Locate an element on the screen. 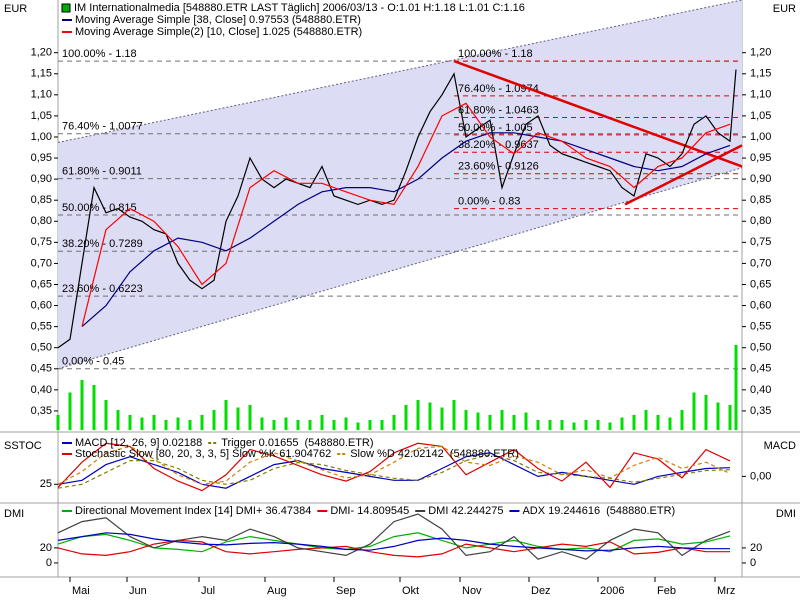 This screenshot has height=600, width=800. y-tick-label: 0,90 is located at coordinates (41, 179).